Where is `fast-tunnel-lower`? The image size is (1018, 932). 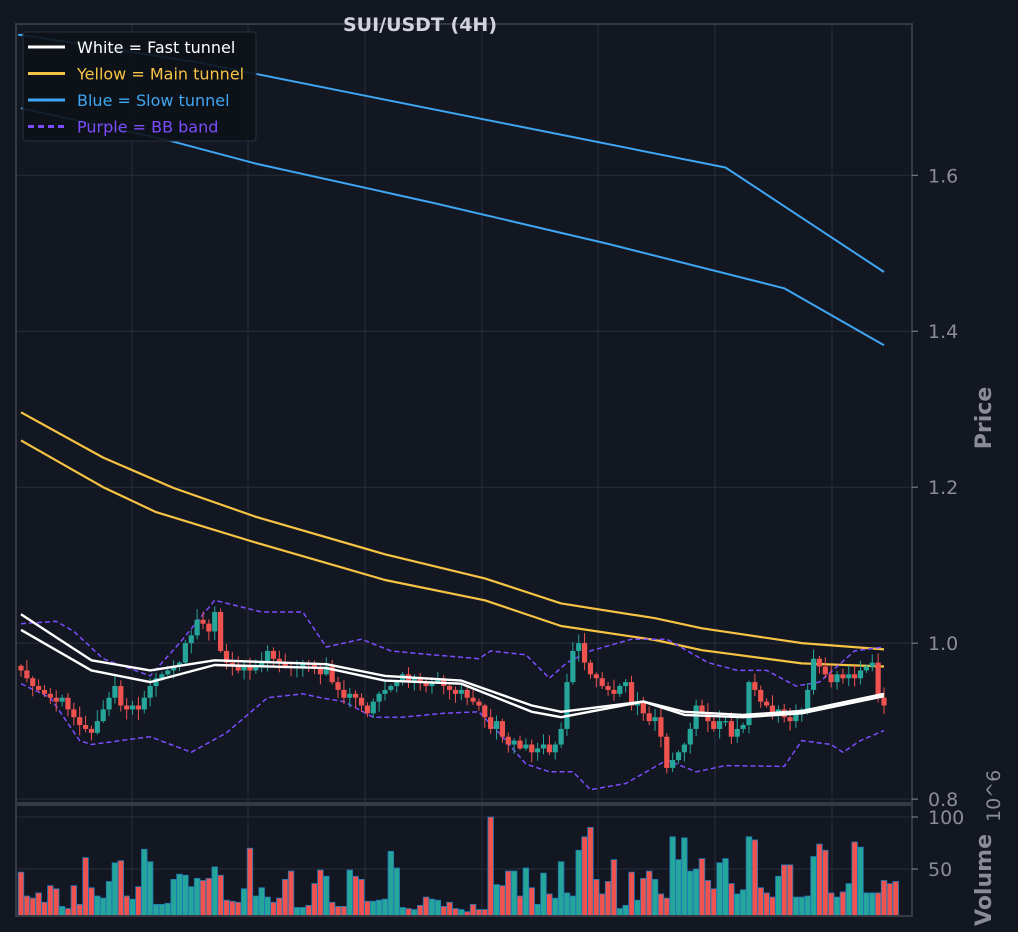
fast-tunnel-lower is located at coordinates (452, 673).